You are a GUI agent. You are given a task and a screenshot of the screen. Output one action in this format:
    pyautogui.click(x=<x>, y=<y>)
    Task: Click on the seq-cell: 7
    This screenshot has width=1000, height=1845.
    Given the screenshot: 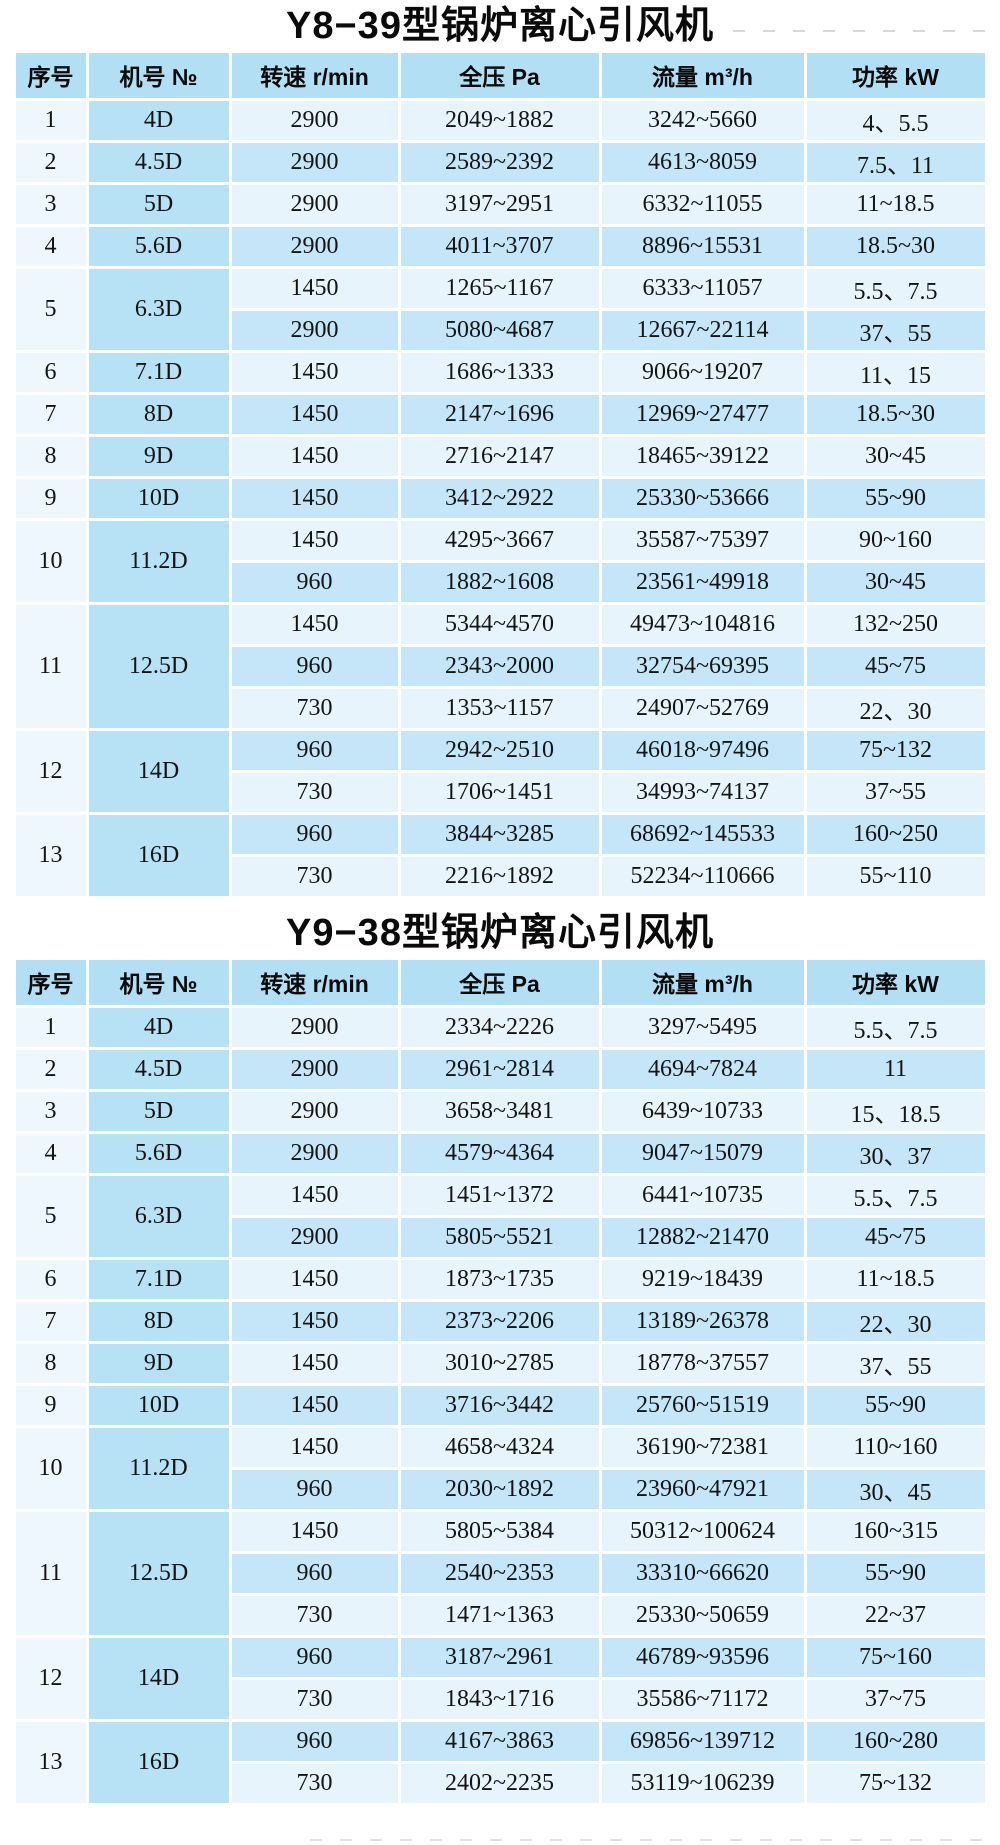 What is the action you would take?
    pyautogui.click(x=50, y=414)
    